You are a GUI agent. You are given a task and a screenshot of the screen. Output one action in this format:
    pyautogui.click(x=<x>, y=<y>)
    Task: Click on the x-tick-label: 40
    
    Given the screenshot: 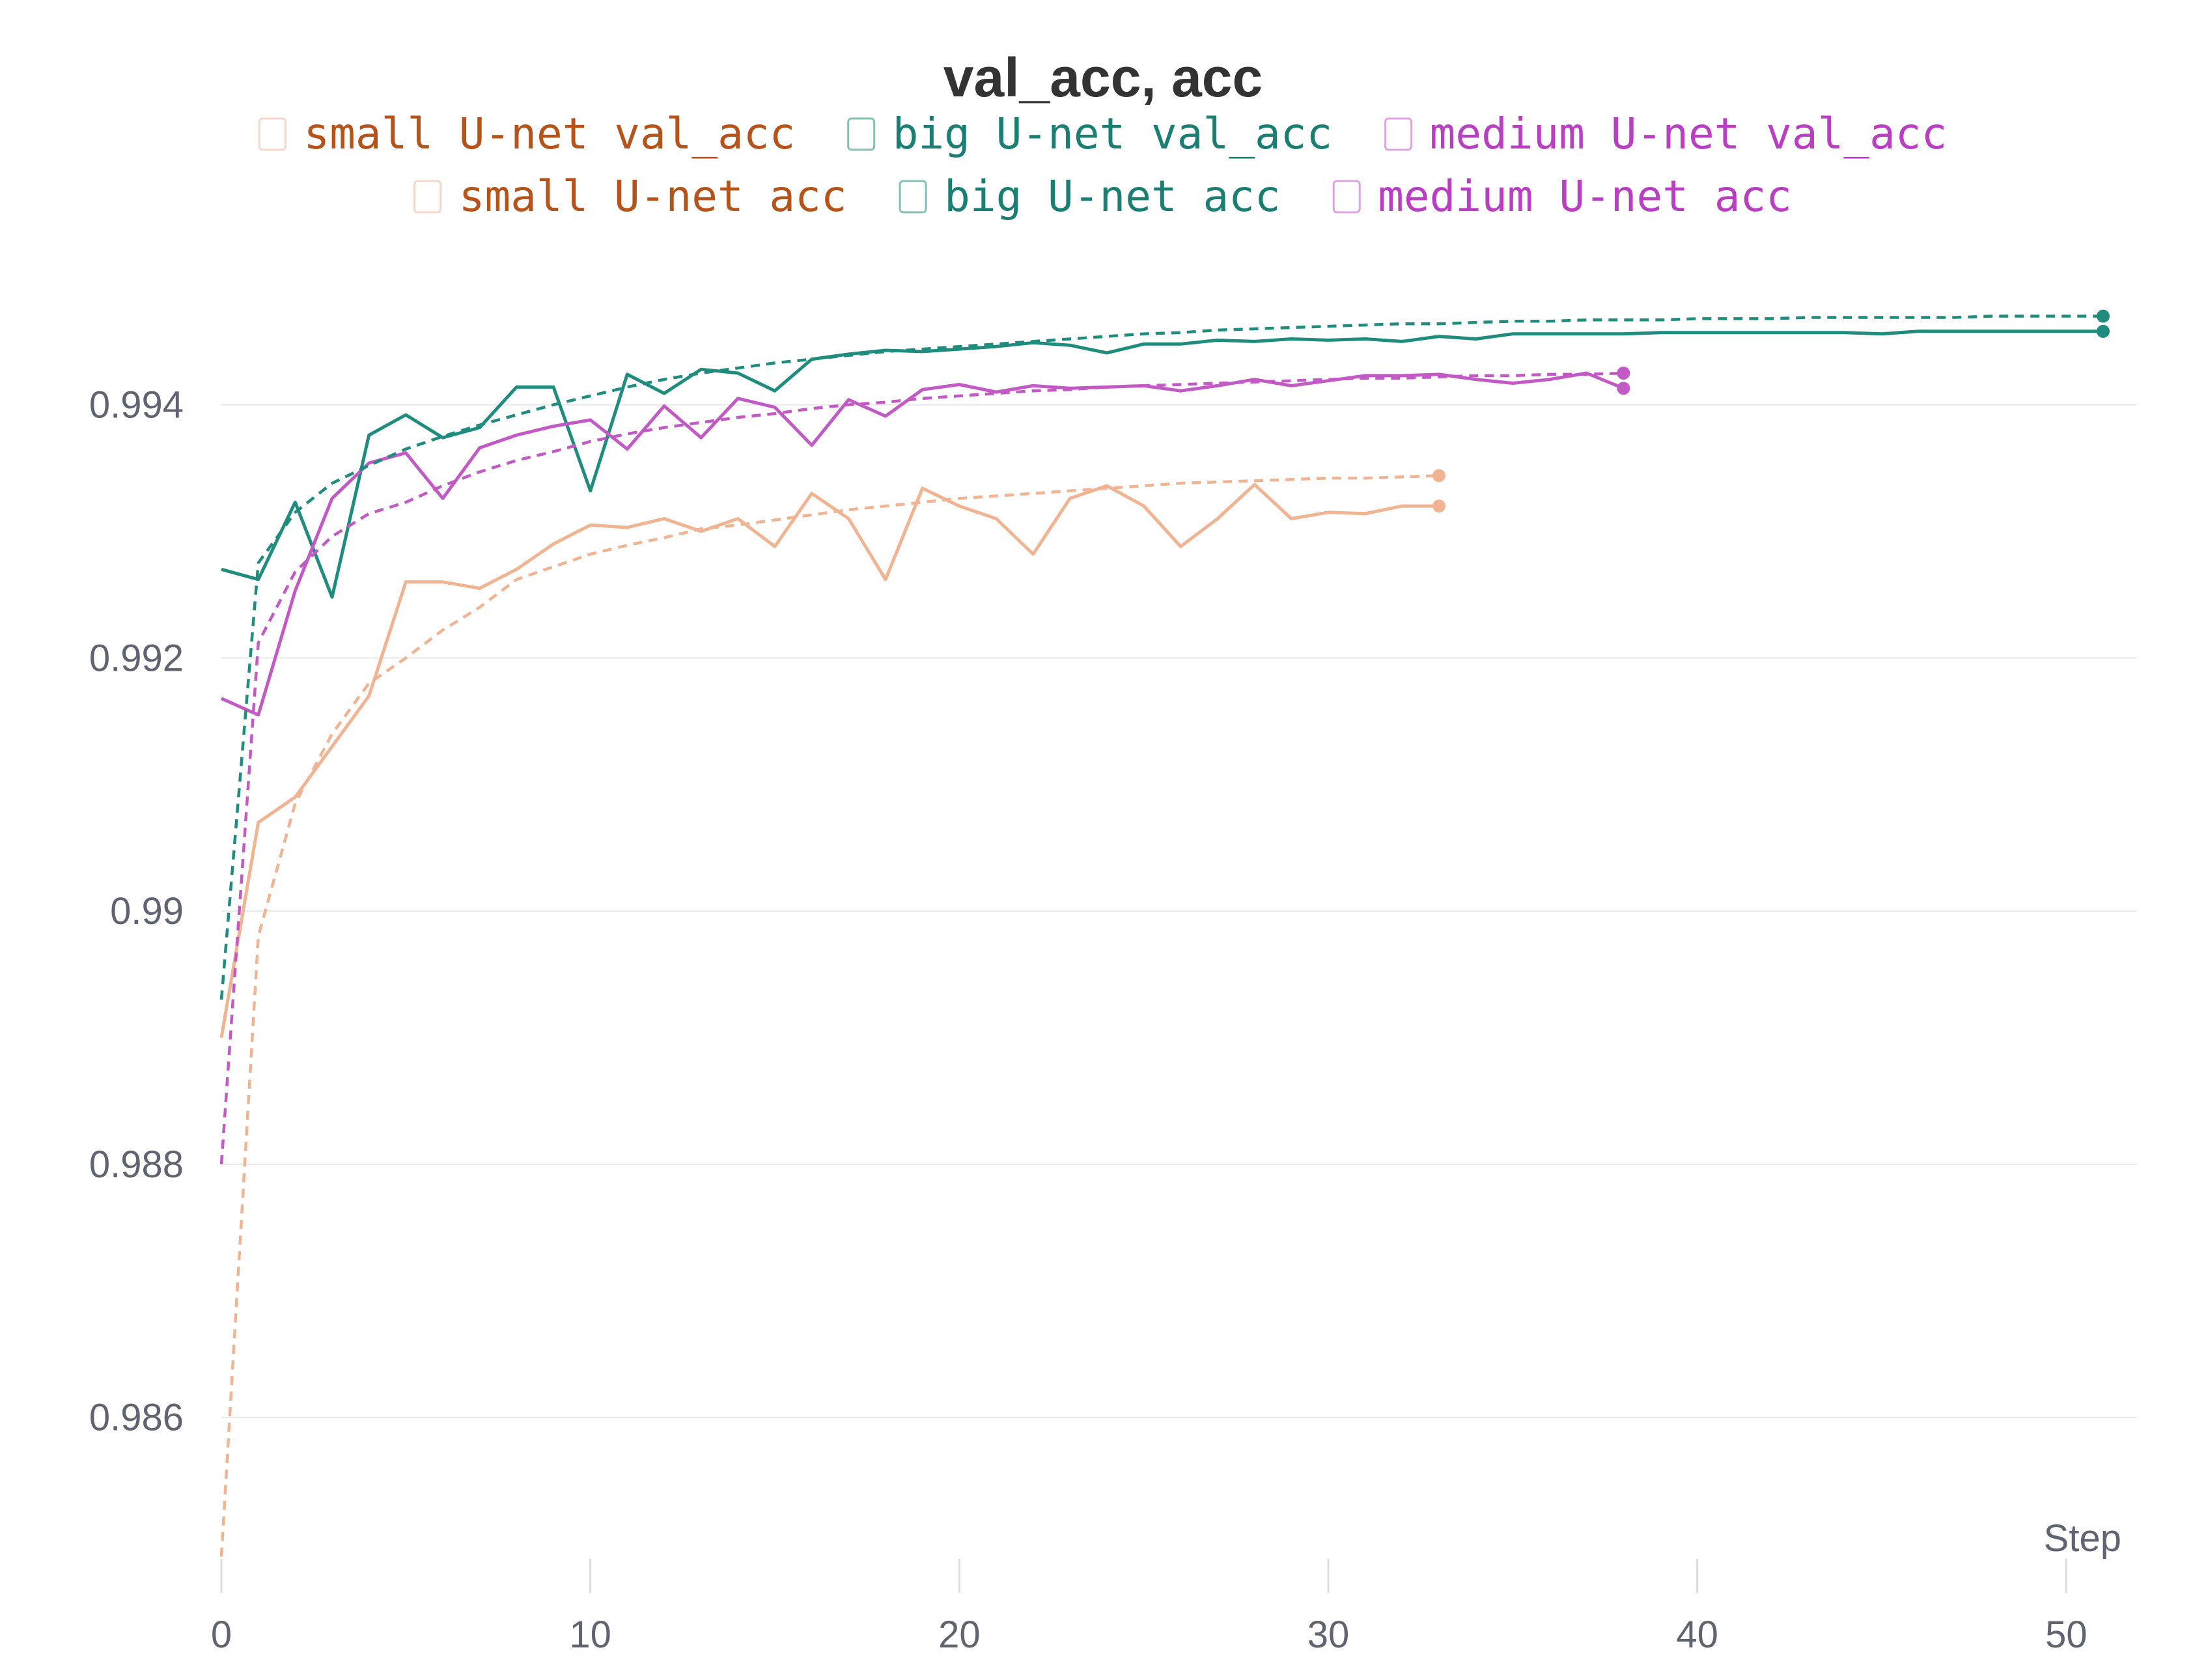 What is the action you would take?
    pyautogui.click(x=1697, y=1635)
    